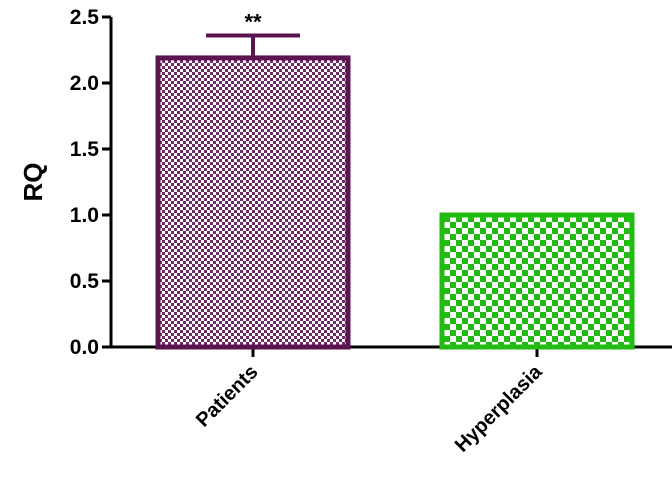 The width and height of the screenshot is (672, 491). I want to click on y-tick-label: 0.5, so click(85, 281).